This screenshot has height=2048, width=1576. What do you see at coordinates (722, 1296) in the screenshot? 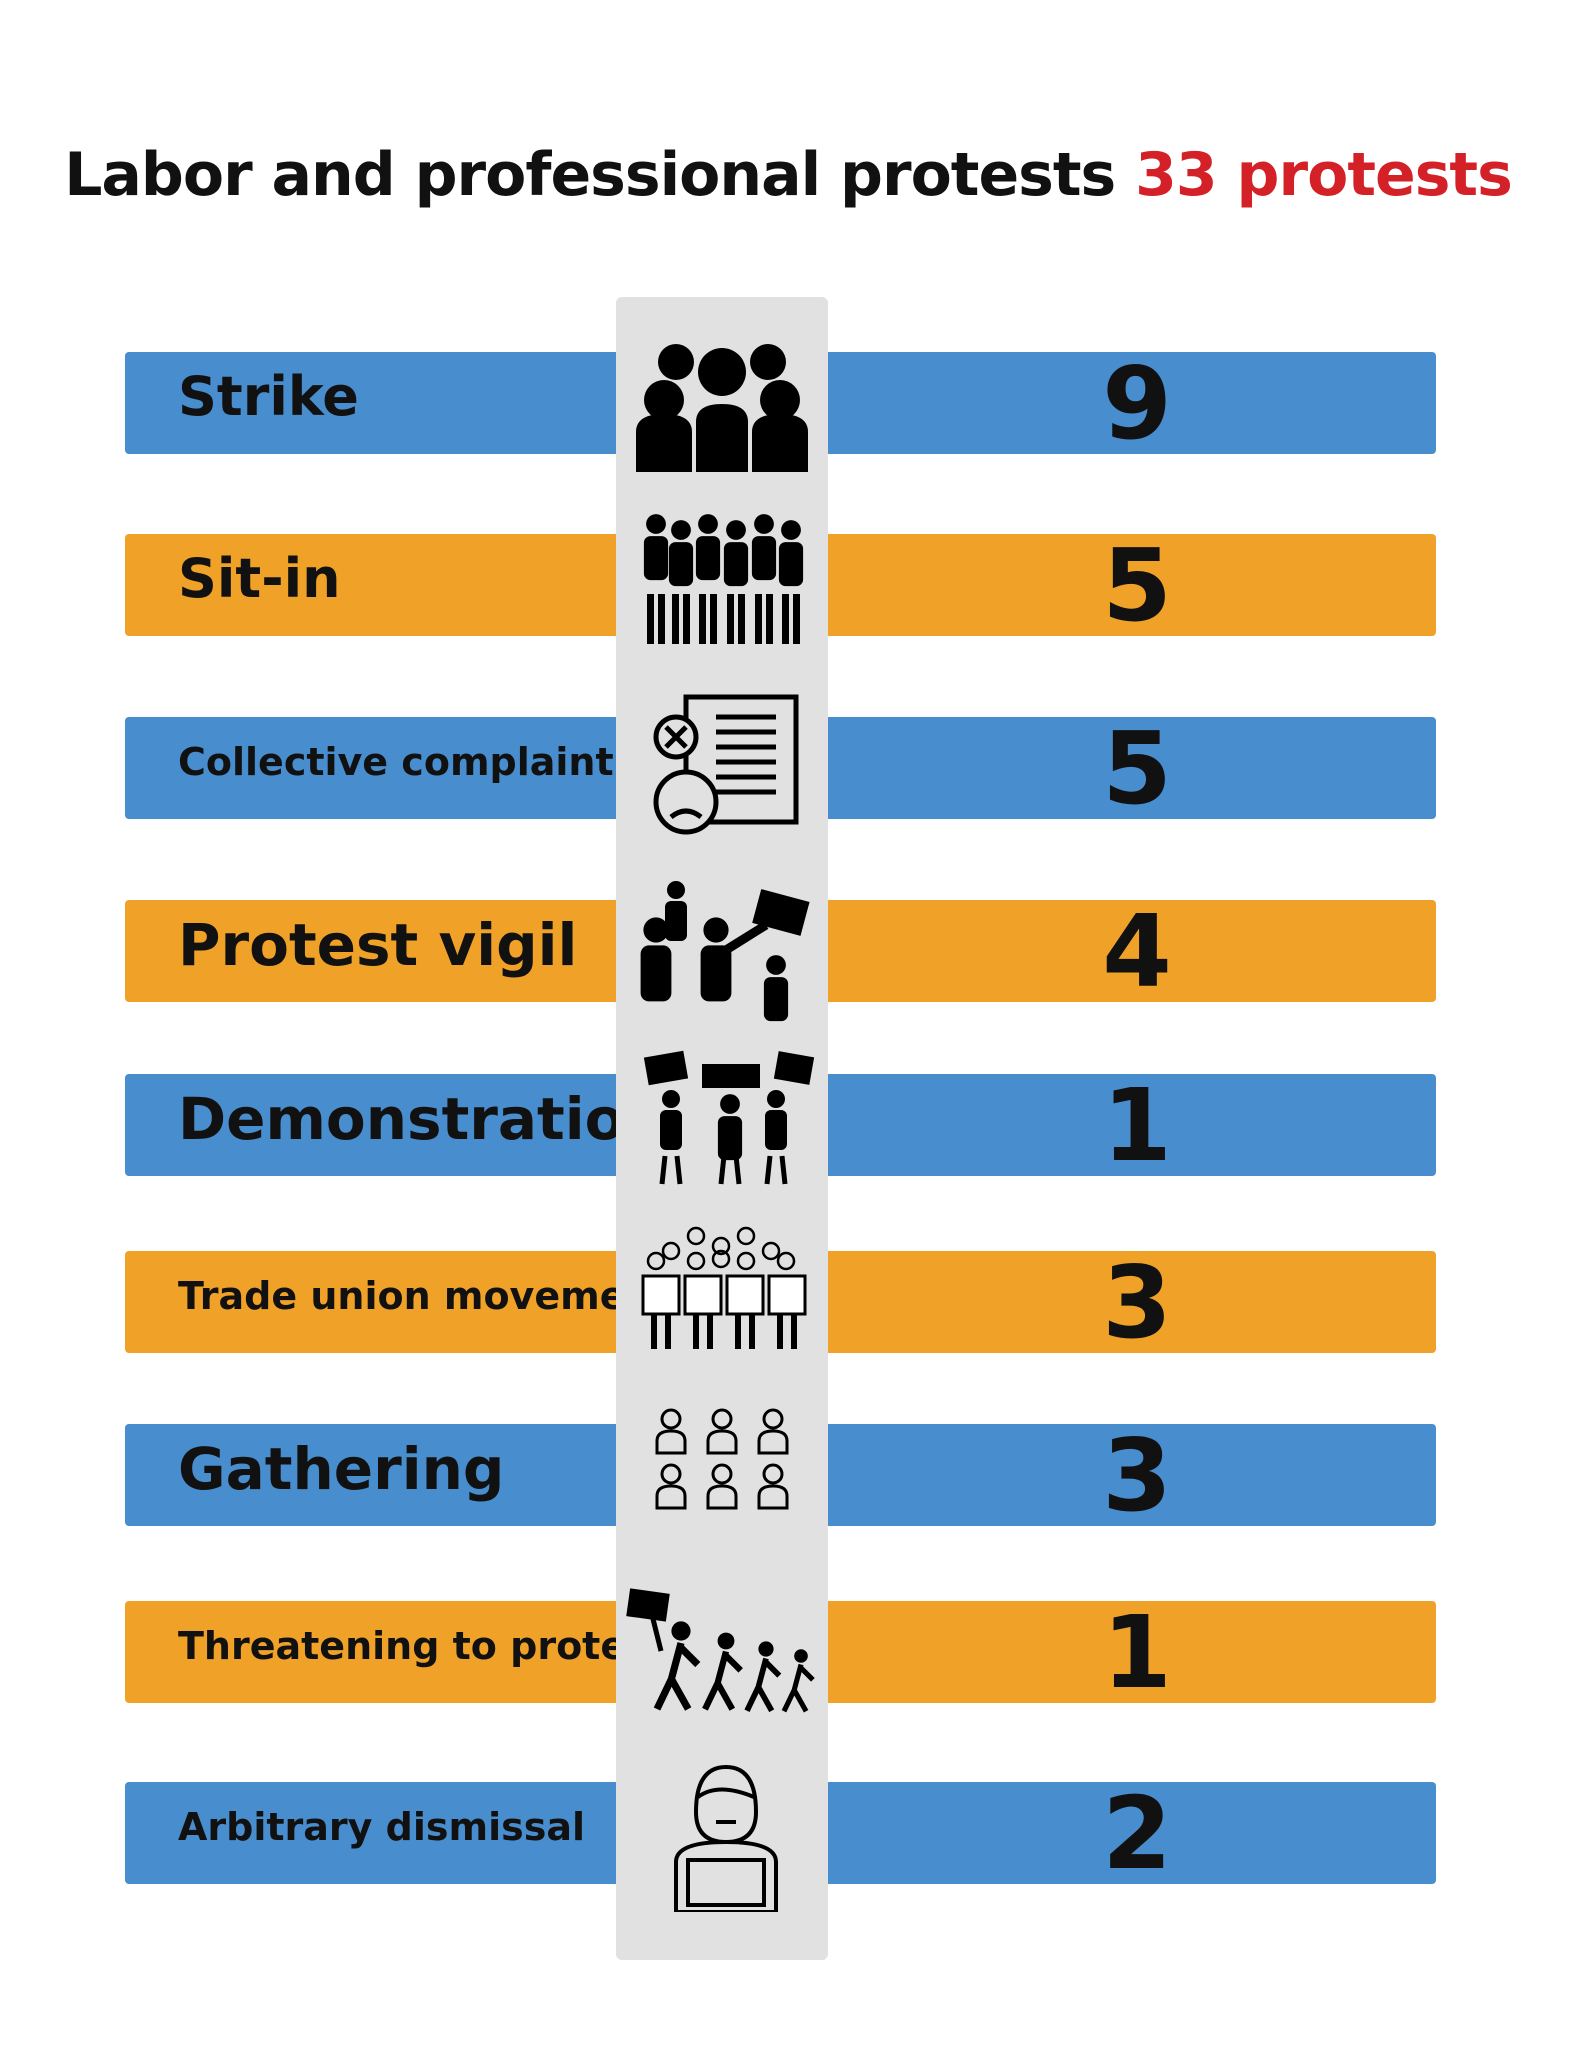
I see `trade-union-icon` at bounding box center [722, 1296].